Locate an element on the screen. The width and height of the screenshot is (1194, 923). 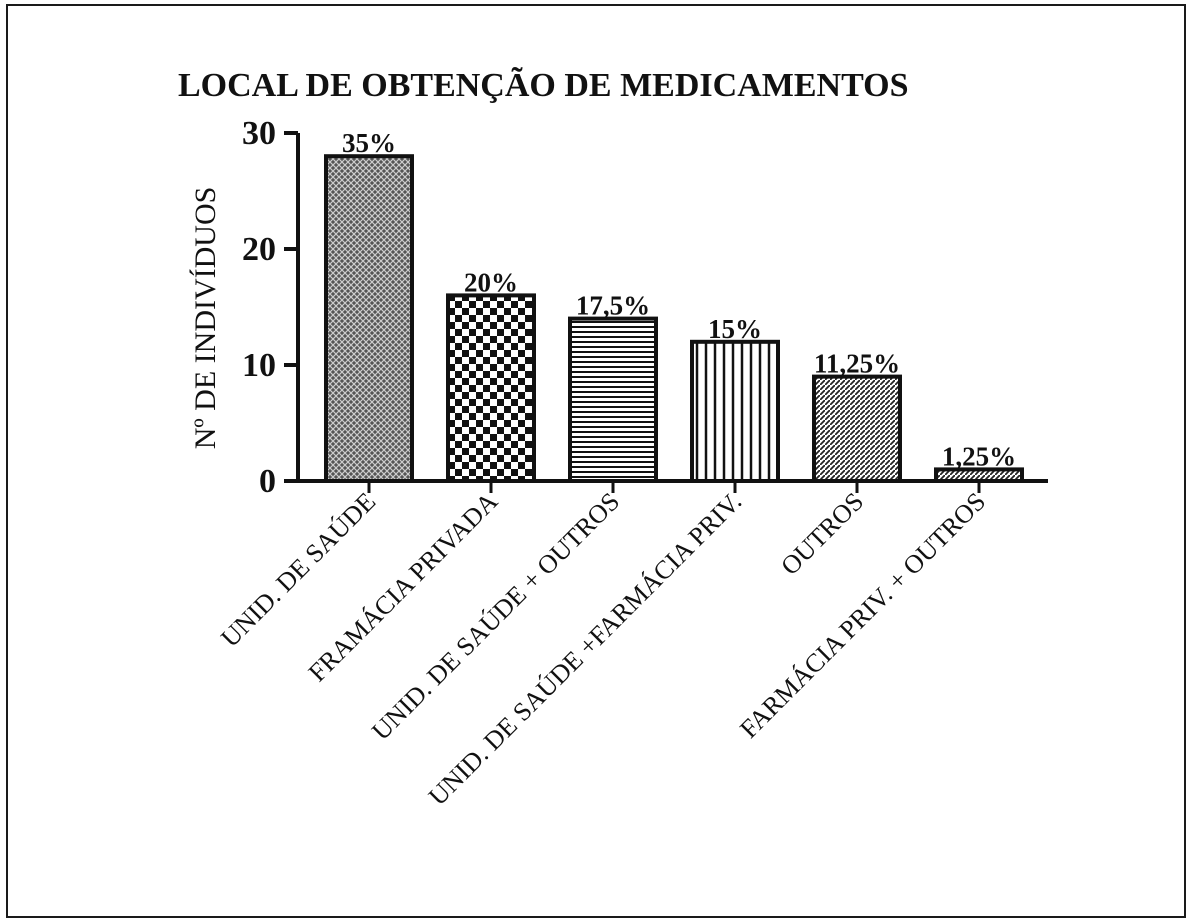
category-label: FARMÁCIA PRIV. + OUTROS is located at coordinates (862, 615).